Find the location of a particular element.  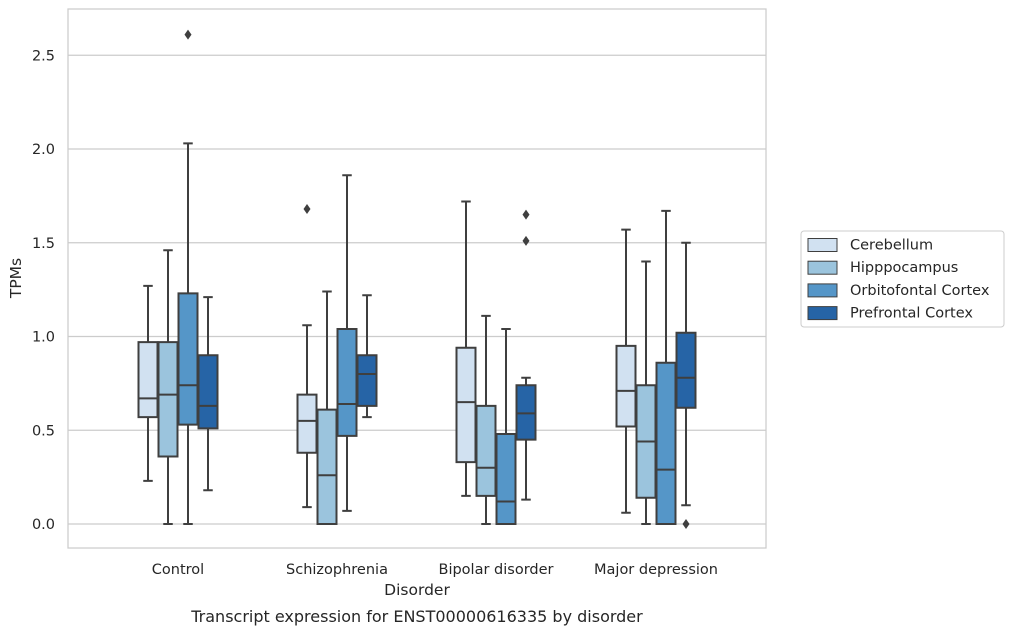

legend-item: Orbitofontal Cortex is located at coordinates (898, 291).